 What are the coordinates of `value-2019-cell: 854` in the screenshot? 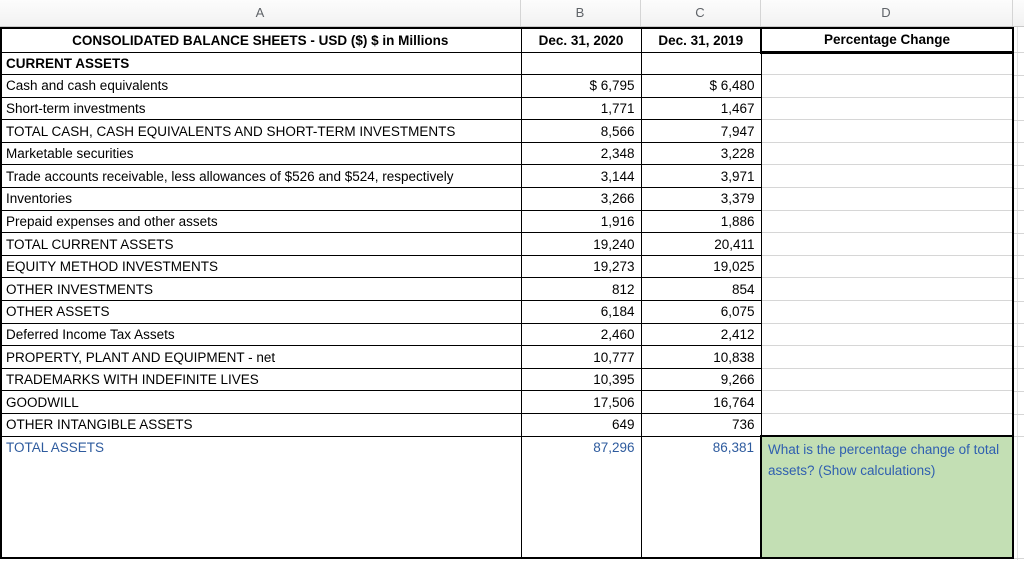 It's located at (701, 289).